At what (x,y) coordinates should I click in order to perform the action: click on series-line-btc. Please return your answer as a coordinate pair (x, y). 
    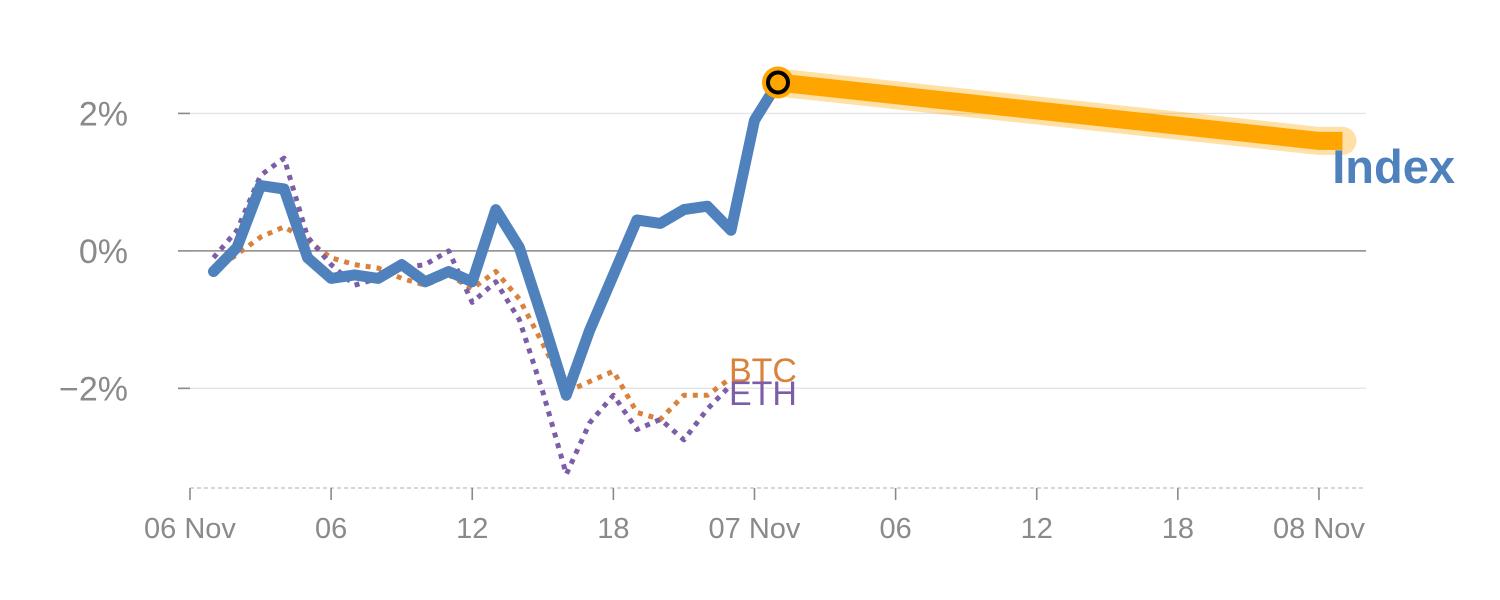
    Looking at the image, I should click on (472, 323).